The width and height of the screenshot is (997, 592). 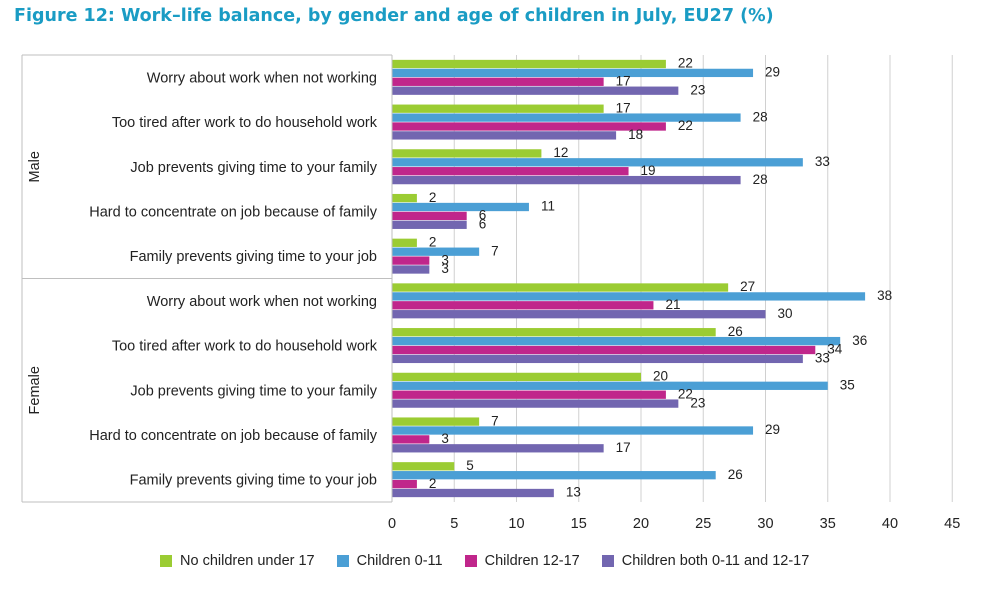 I want to click on data-label: 5, so click(x=470, y=465).